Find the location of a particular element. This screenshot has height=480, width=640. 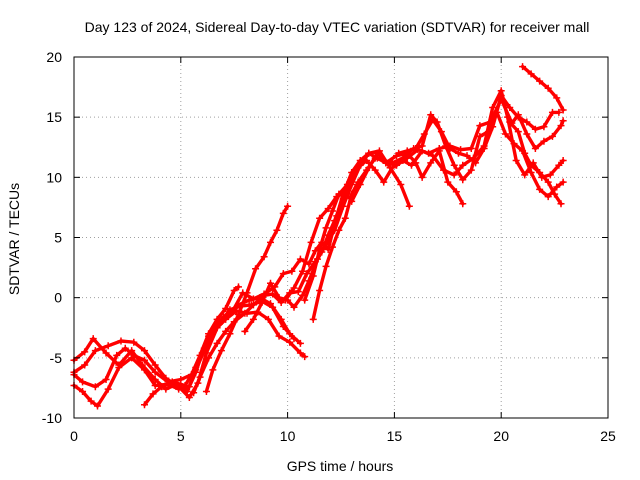

x-tick-label: 25 is located at coordinates (608, 436).